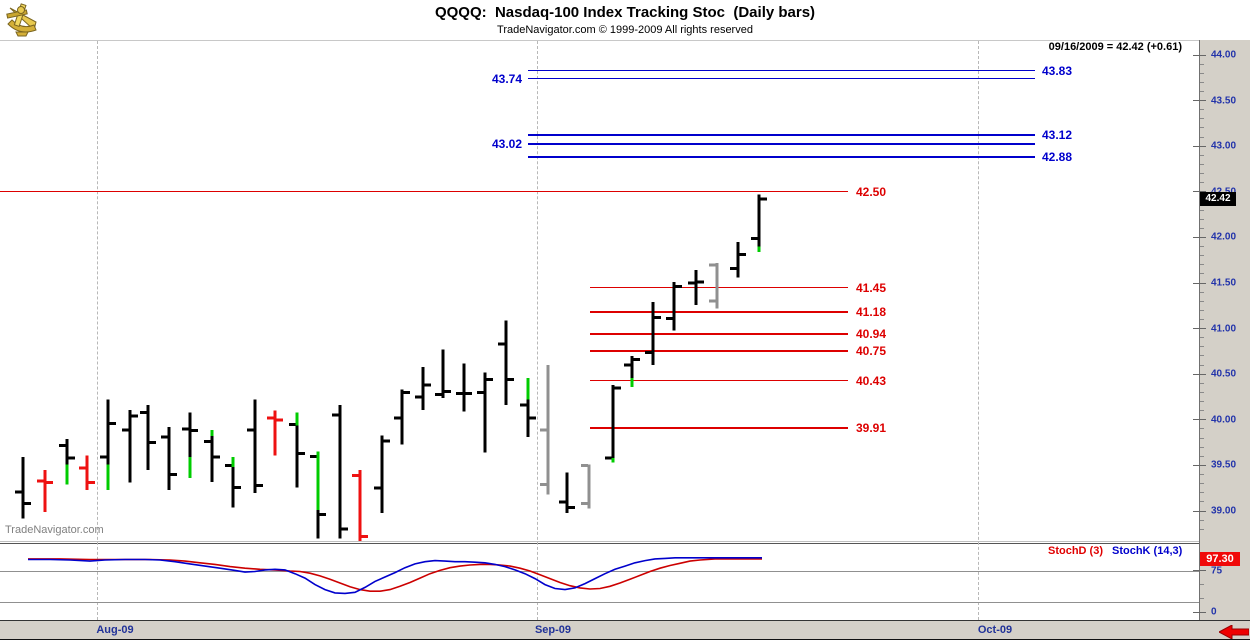  Describe the element at coordinates (54, 530) in the screenshot. I see `watermark-text: TradeNavigator.com` at that location.